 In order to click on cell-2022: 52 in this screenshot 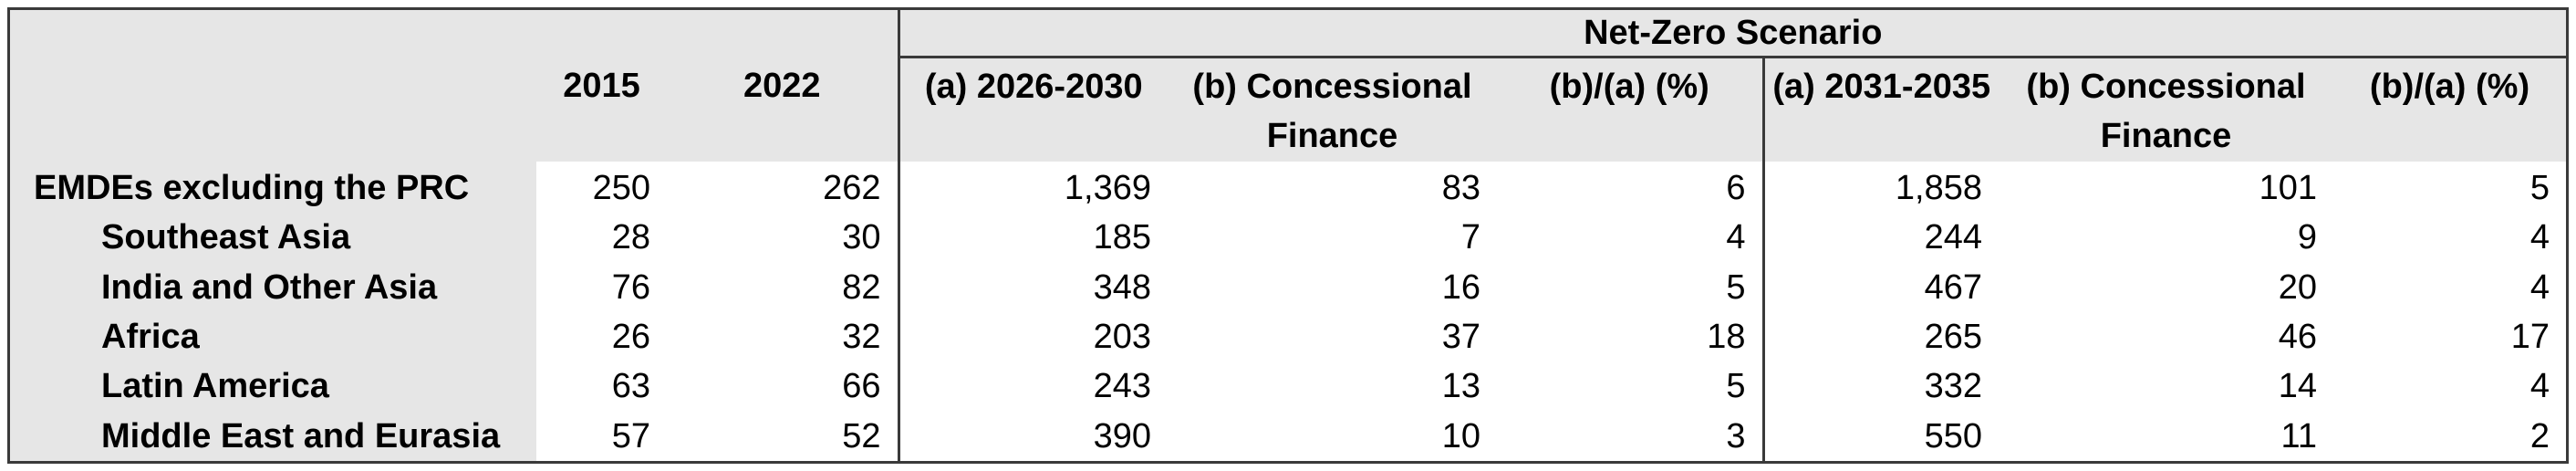, I will do `click(861, 435)`.